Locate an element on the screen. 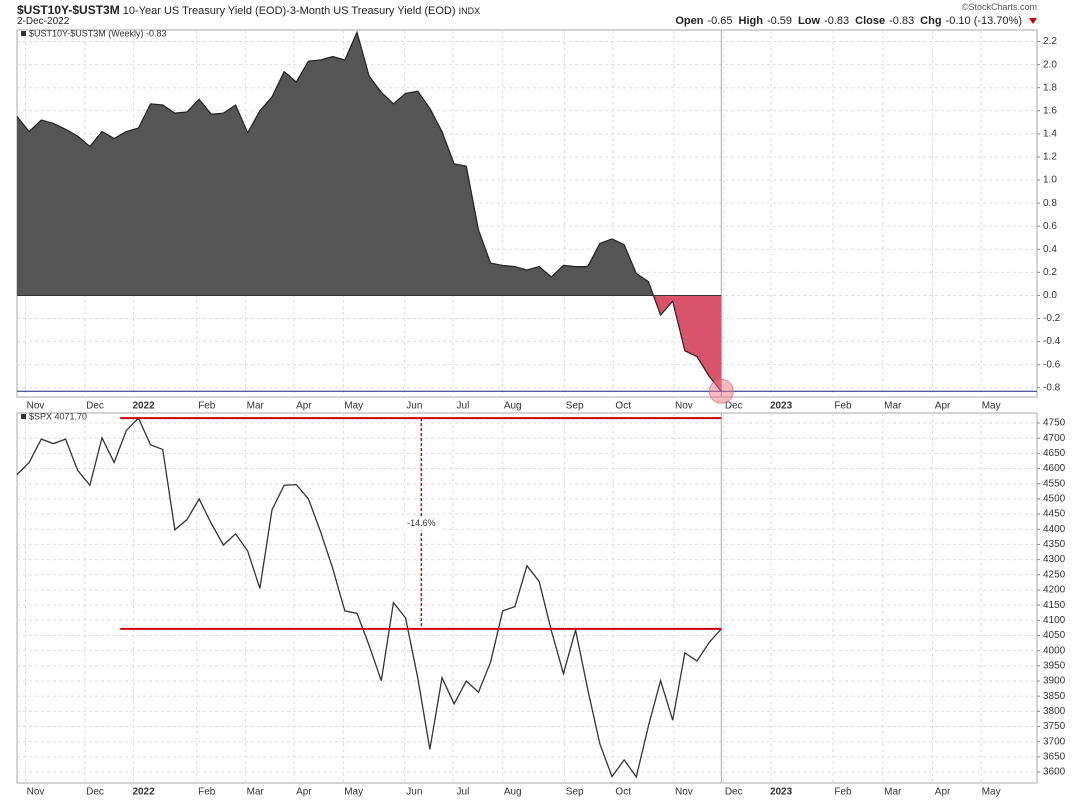  y-tick-label: 4550 is located at coordinates (1054, 483).